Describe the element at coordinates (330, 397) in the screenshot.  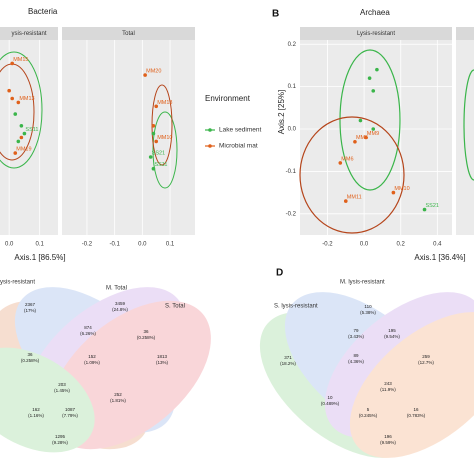
I see `region-count: 10` at that location.